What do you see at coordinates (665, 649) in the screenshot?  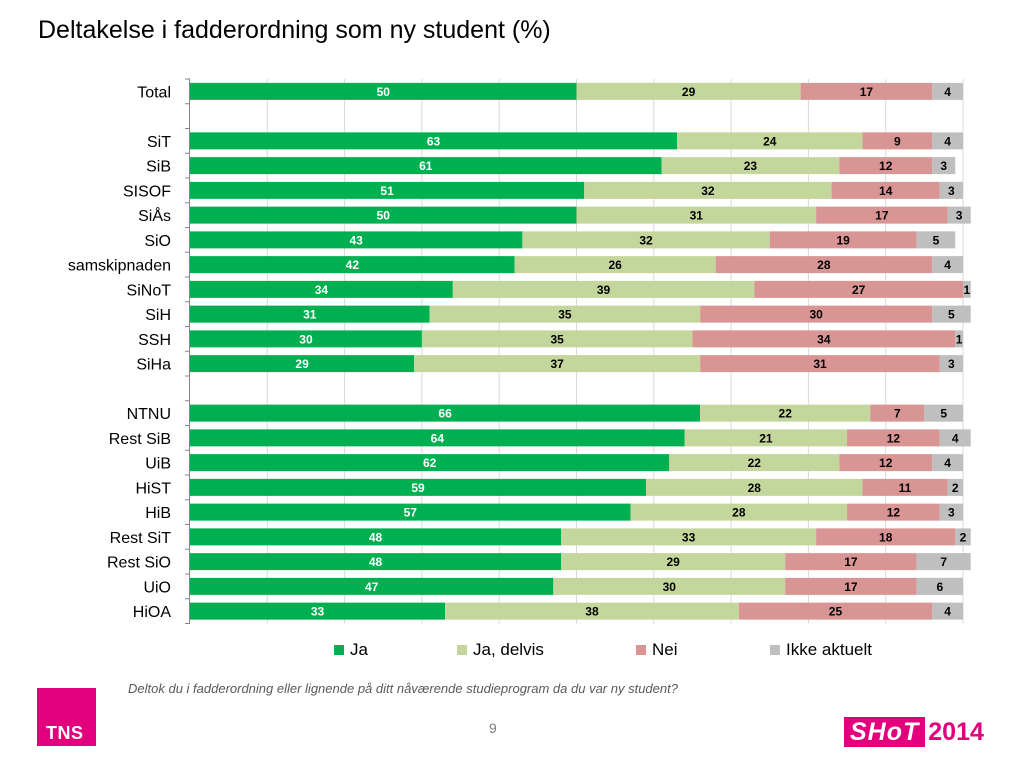 I see `legend-label: Nei` at bounding box center [665, 649].